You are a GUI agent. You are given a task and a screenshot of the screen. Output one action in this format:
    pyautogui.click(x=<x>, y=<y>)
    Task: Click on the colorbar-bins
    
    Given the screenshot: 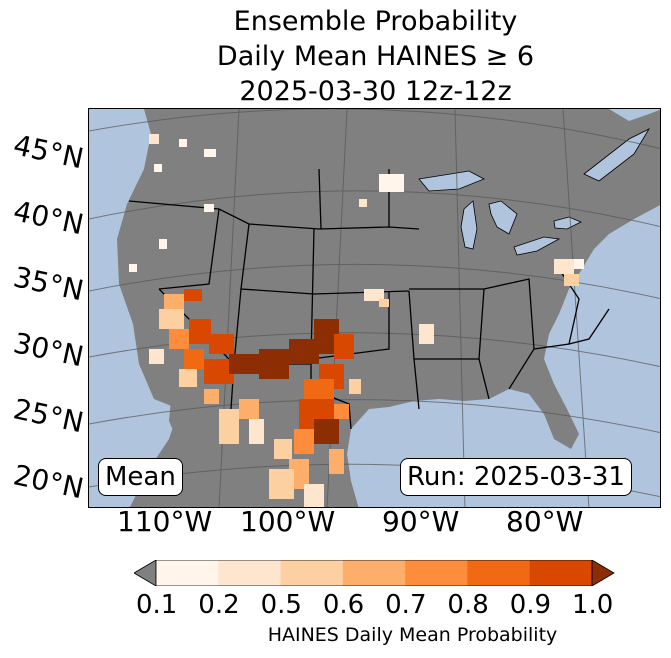 What is the action you would take?
    pyautogui.click(x=374, y=573)
    